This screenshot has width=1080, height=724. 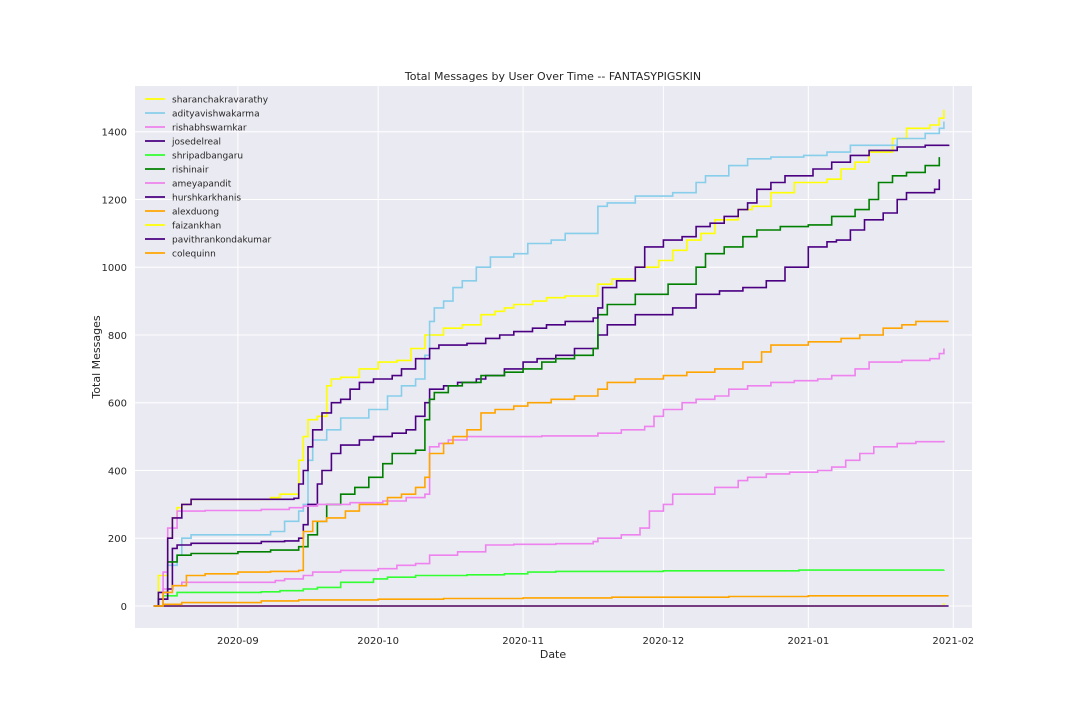 What do you see at coordinates (117, 539) in the screenshot?
I see `y-tick-label: 200` at bounding box center [117, 539].